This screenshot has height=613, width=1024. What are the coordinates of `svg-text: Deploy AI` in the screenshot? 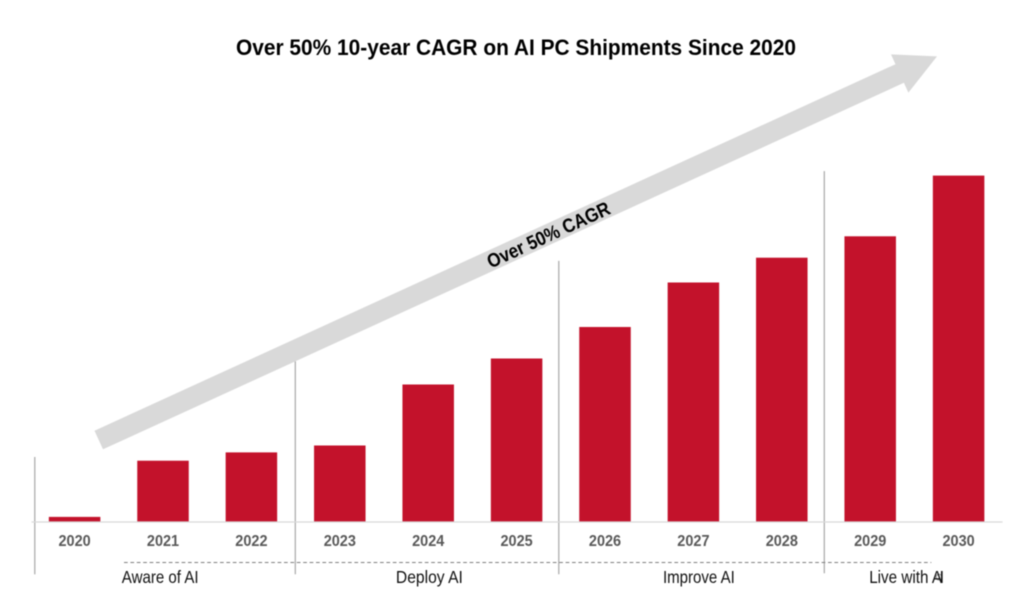 It's located at (429, 577).